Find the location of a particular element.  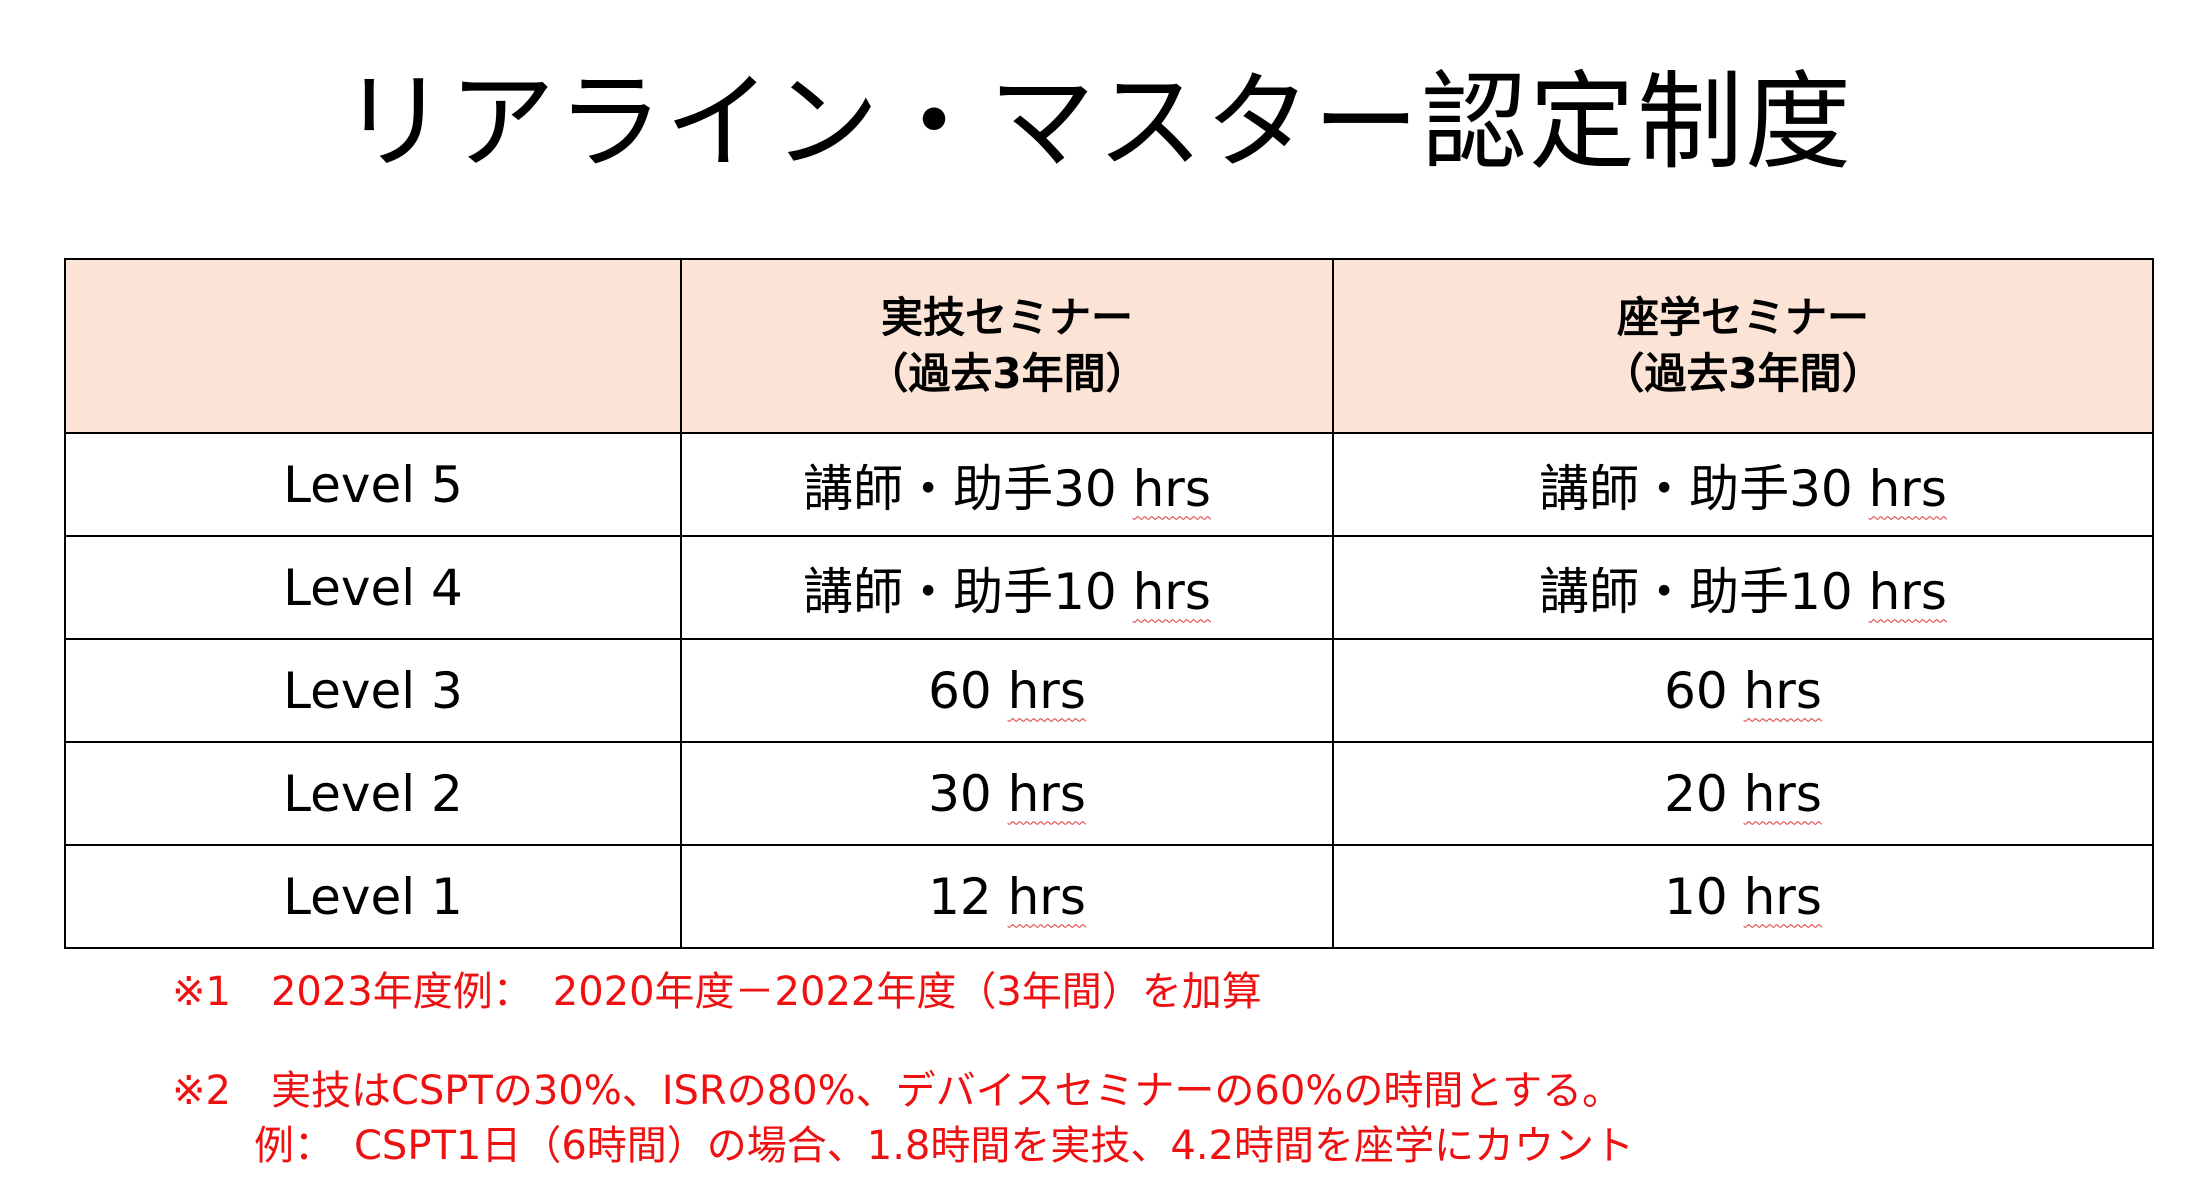

header-practical-period: （過去3年間） is located at coordinates (1007, 373).